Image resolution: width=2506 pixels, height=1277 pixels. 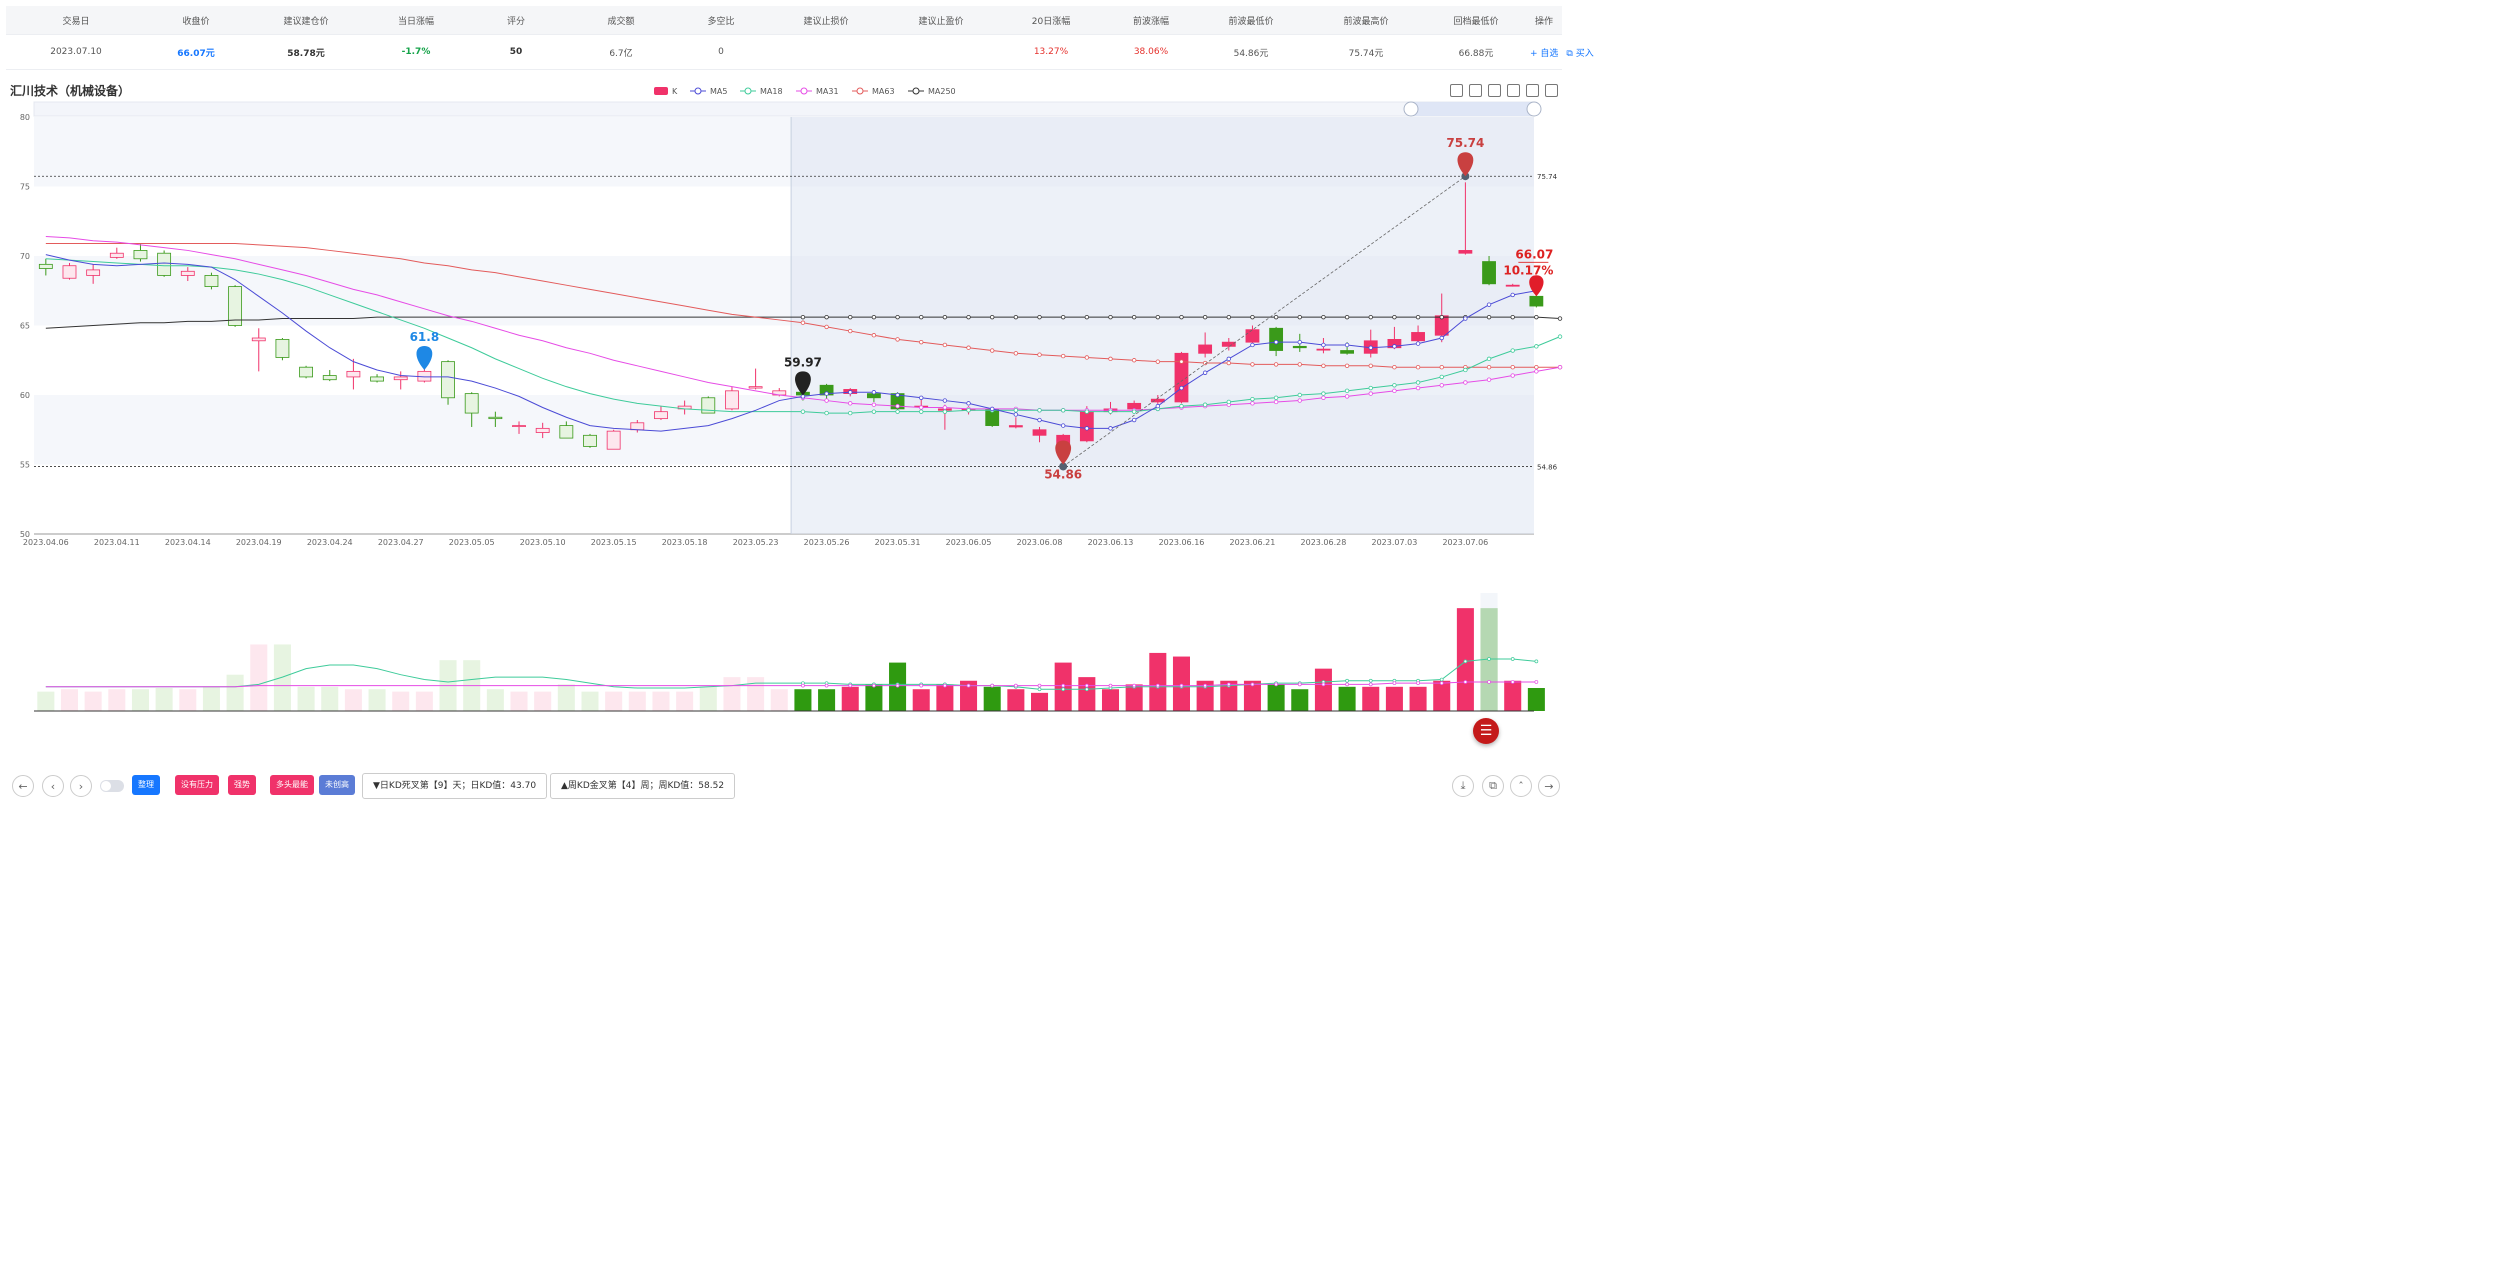 I want to click on x-tick-label-12: 2023.05.31, so click(x=898, y=542).